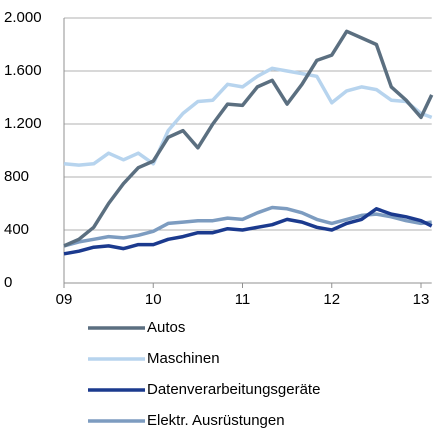 Image resolution: width=435 pixels, height=434 pixels. Describe the element at coordinates (331, 299) in the screenshot. I see `x-tick-label: 12` at that location.